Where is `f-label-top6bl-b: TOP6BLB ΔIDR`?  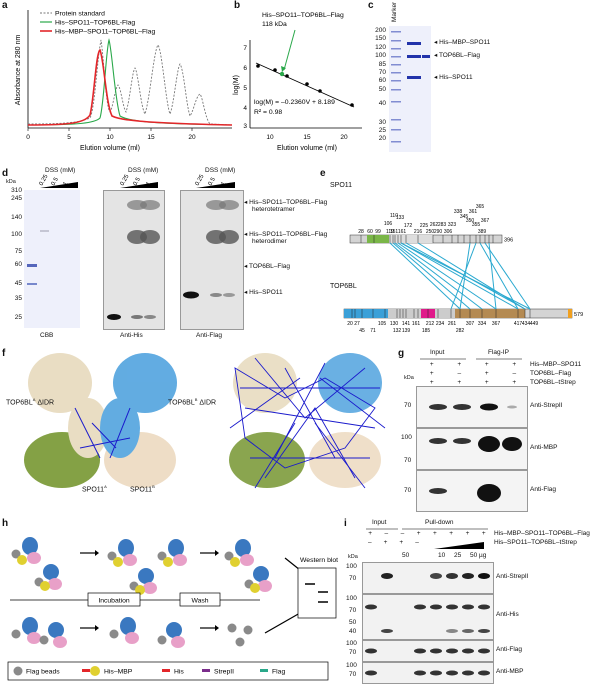 f-label-top6bl-b: TOP6BLB ΔIDR is located at coordinates (192, 402).